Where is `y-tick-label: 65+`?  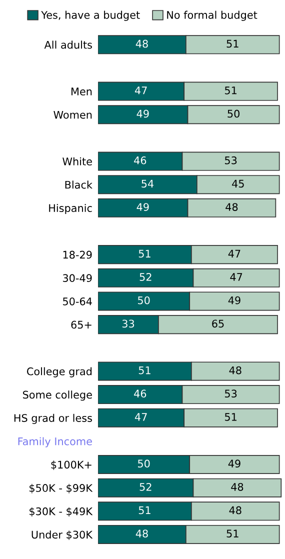 y-tick-label: 65+ is located at coordinates (81, 324).